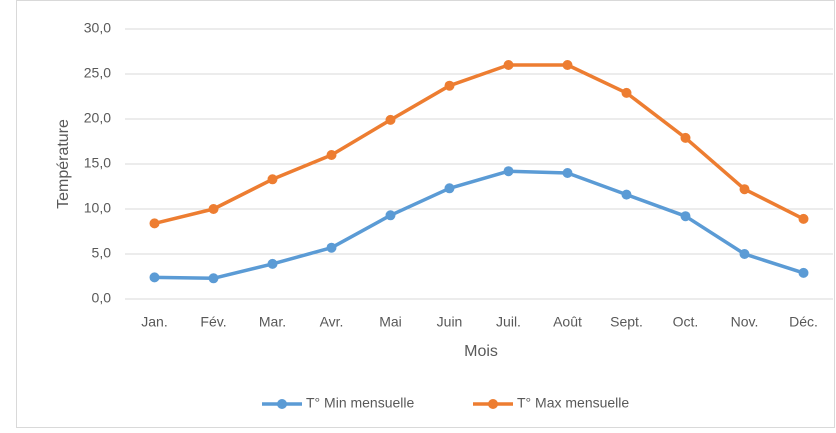 The width and height of the screenshot is (836, 433). I want to click on x-axis-title: Mois, so click(481, 351).